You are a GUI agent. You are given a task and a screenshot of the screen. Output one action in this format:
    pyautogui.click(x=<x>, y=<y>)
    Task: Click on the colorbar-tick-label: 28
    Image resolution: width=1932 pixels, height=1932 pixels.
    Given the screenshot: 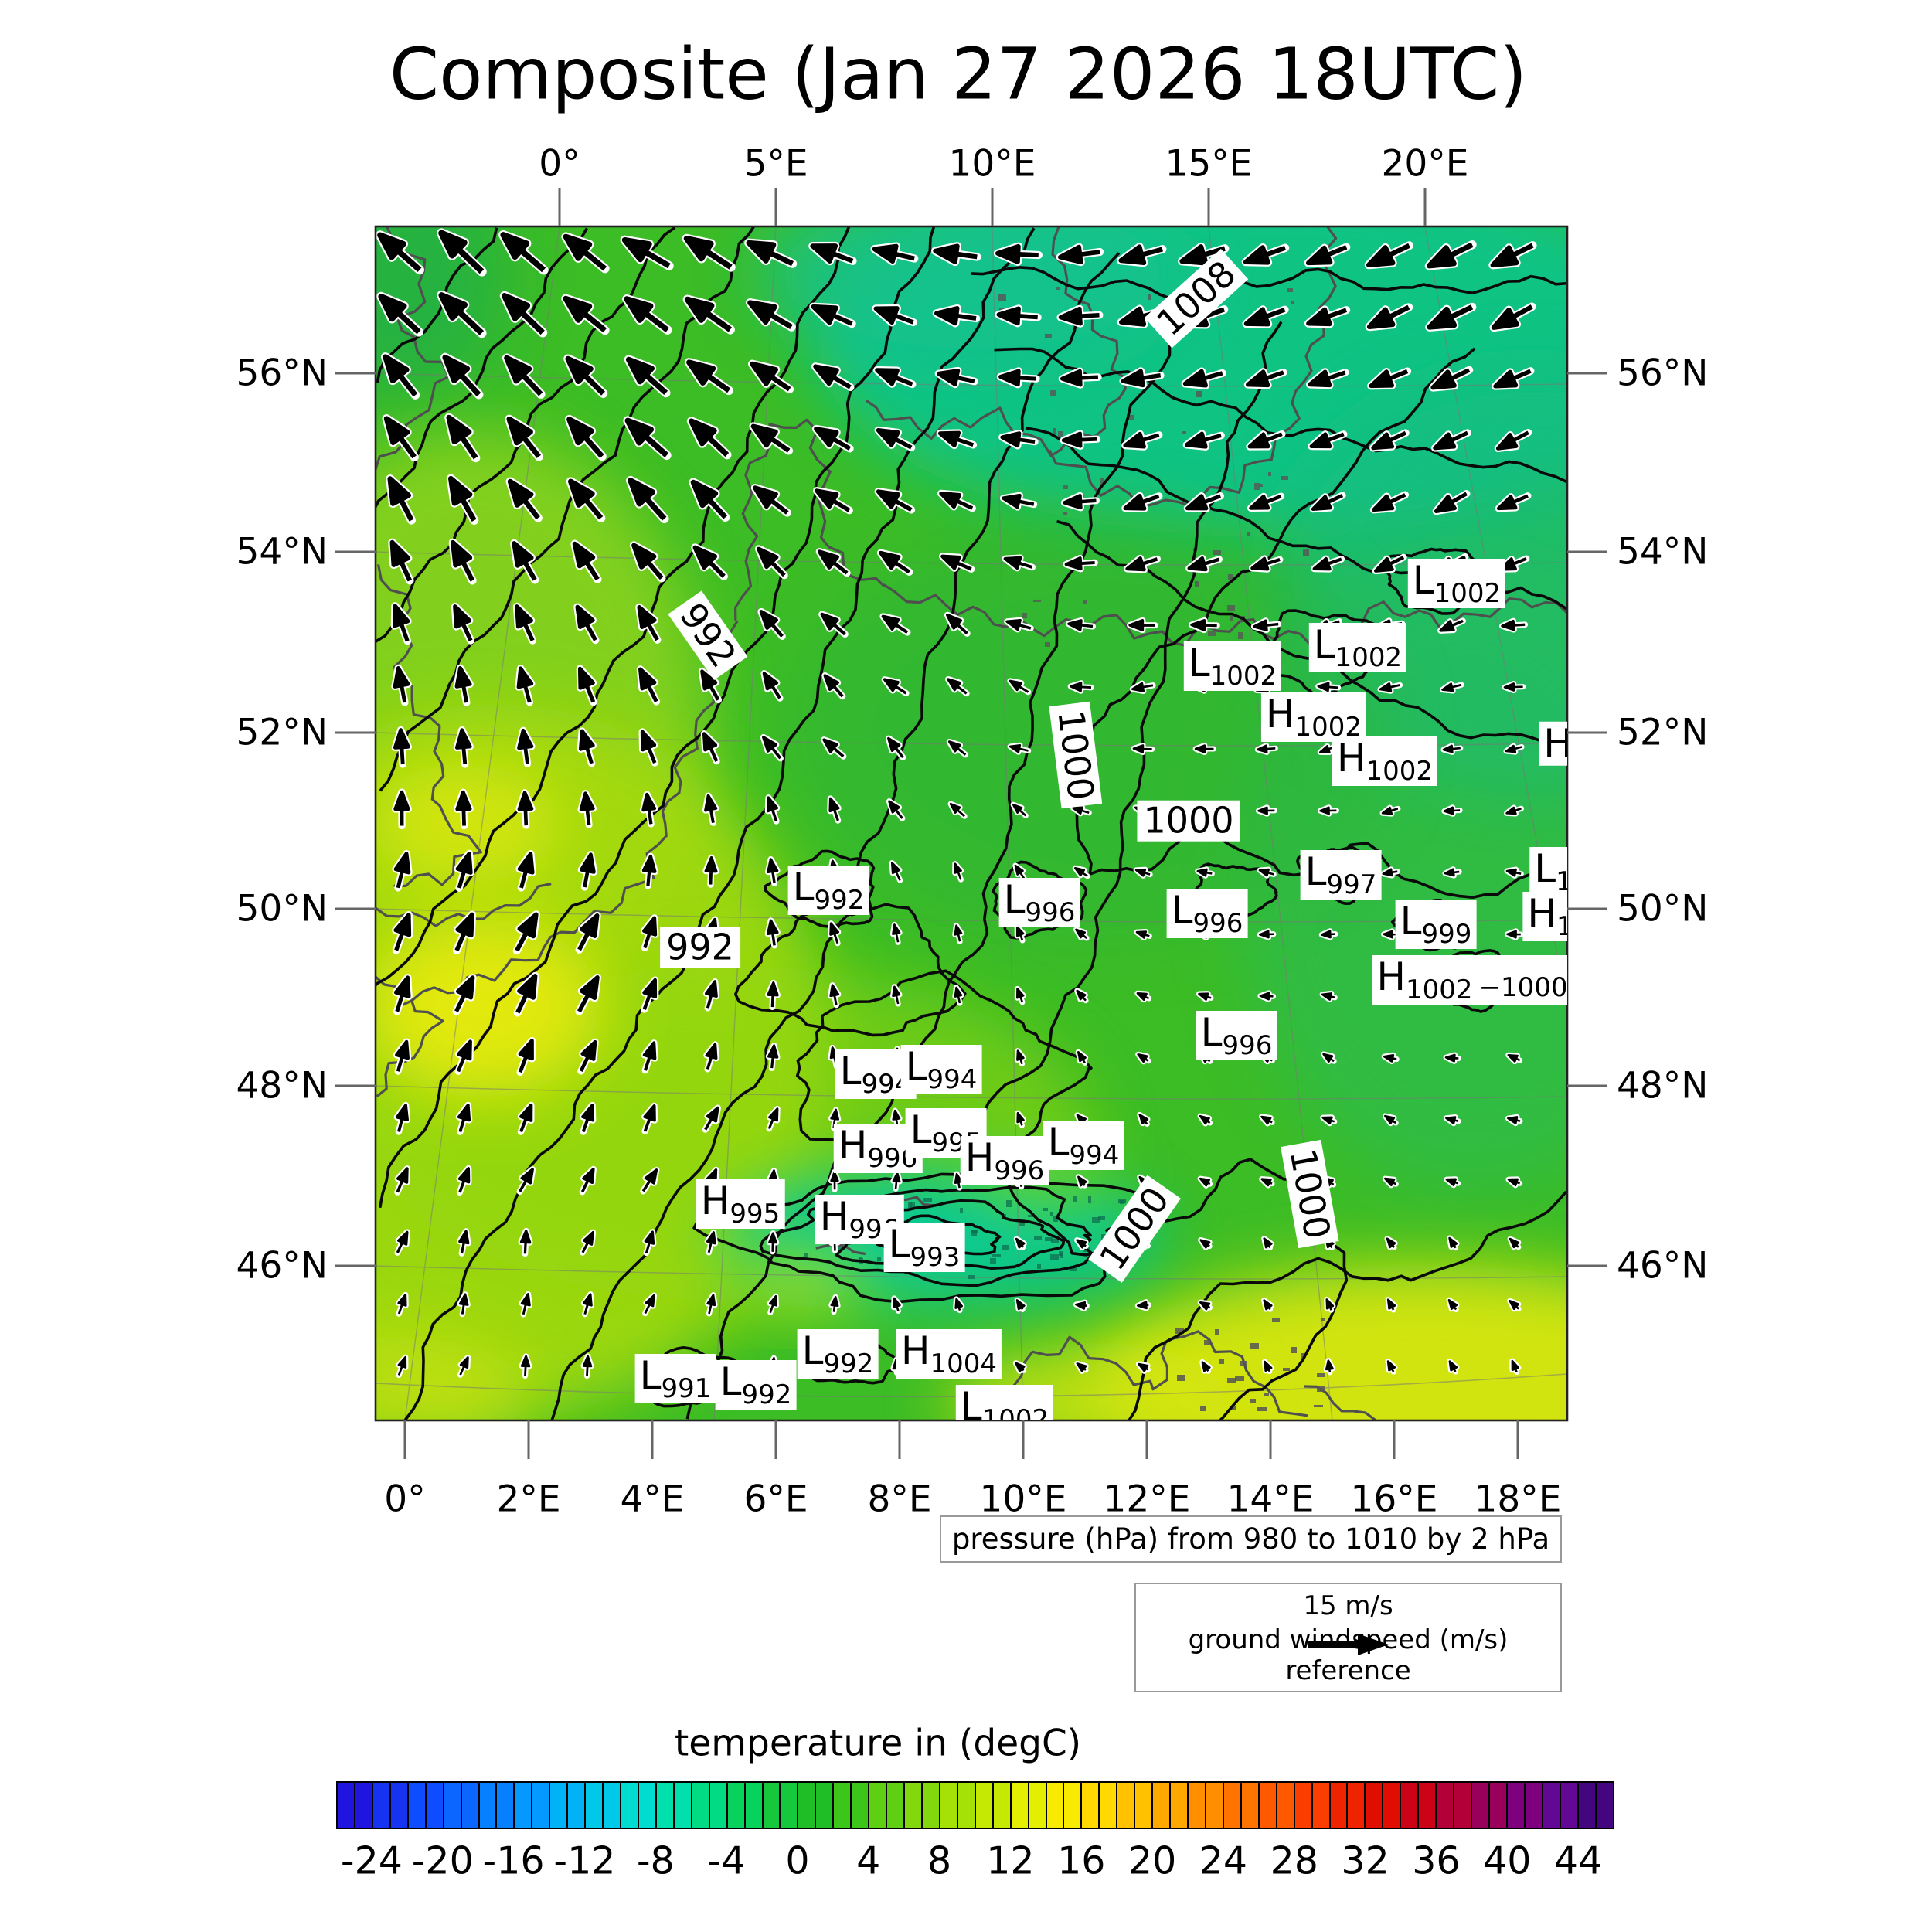 What is the action you would take?
    pyautogui.click(x=1294, y=1860)
    